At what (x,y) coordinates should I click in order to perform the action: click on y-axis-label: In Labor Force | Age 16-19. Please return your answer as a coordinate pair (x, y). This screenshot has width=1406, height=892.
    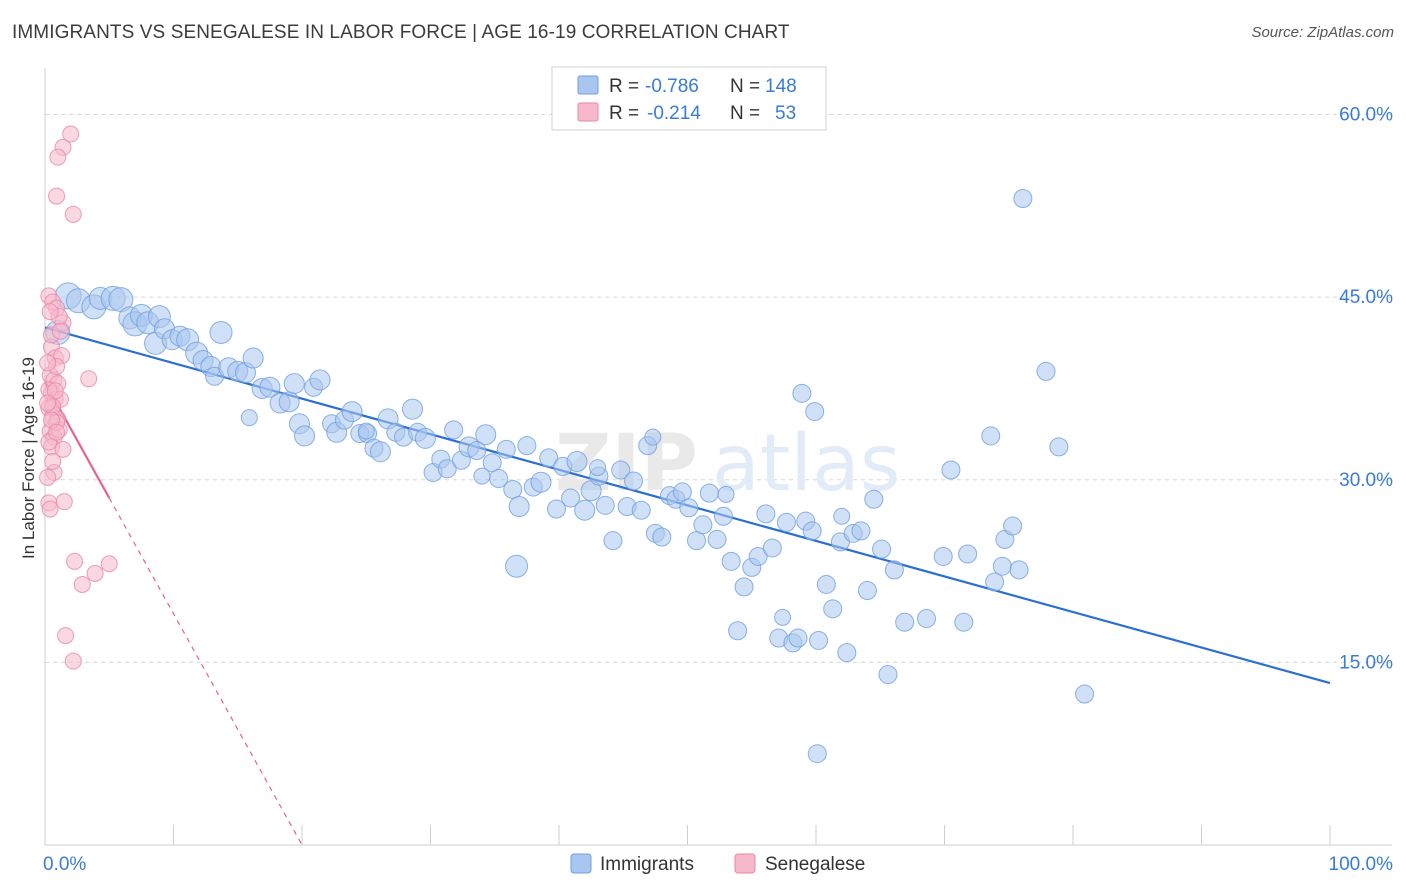
    Looking at the image, I should click on (28, 458).